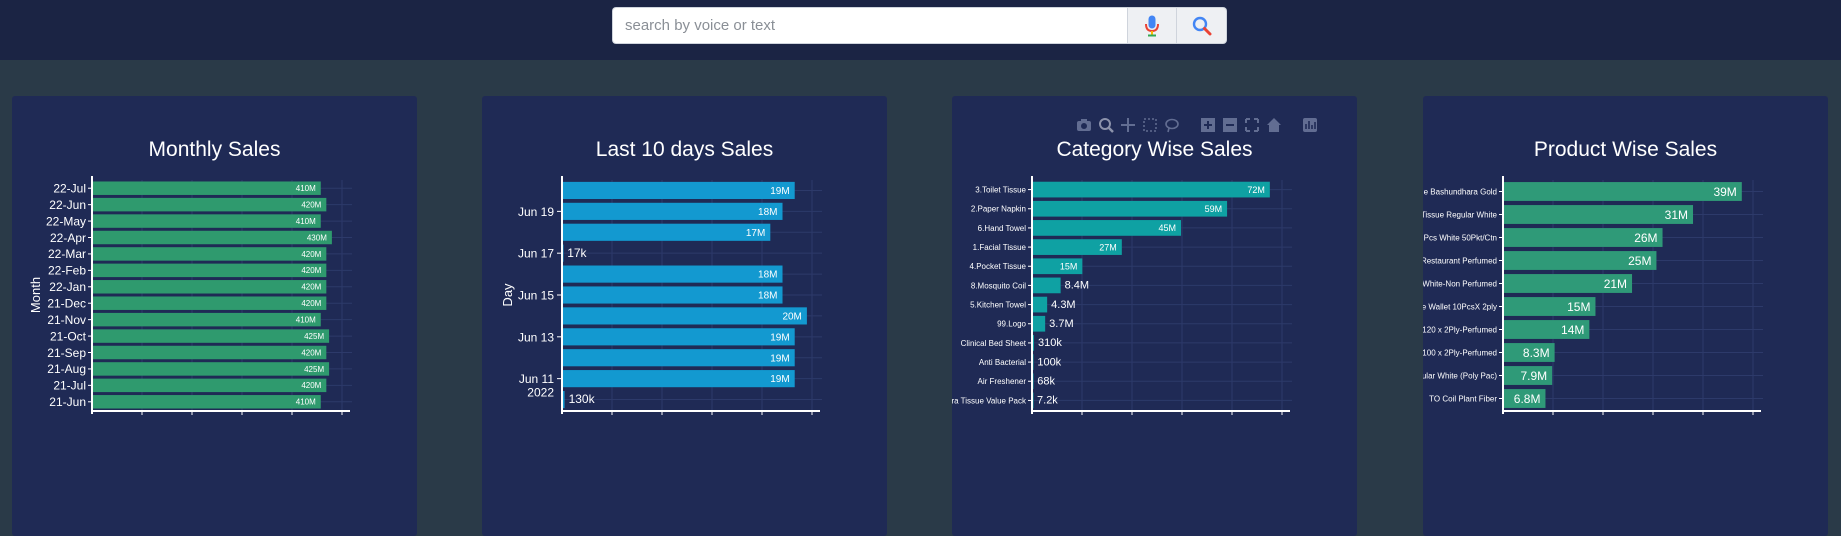  I want to click on category-label: 21-Nov, so click(66, 320).